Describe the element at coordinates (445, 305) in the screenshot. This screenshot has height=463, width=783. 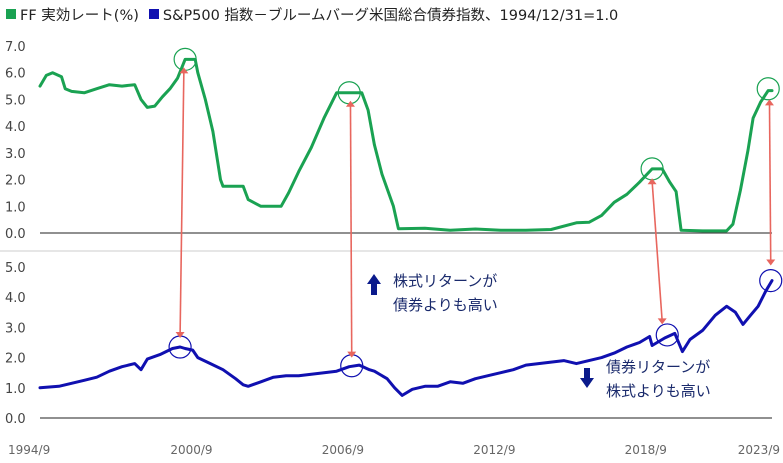
I see `annotation-up-text: 債券よりも高い` at that location.